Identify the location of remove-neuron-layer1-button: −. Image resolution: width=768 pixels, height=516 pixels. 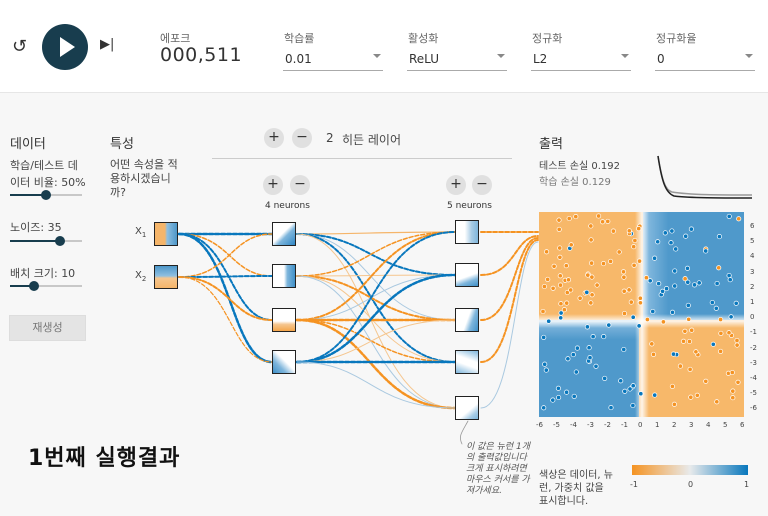
(300, 185).